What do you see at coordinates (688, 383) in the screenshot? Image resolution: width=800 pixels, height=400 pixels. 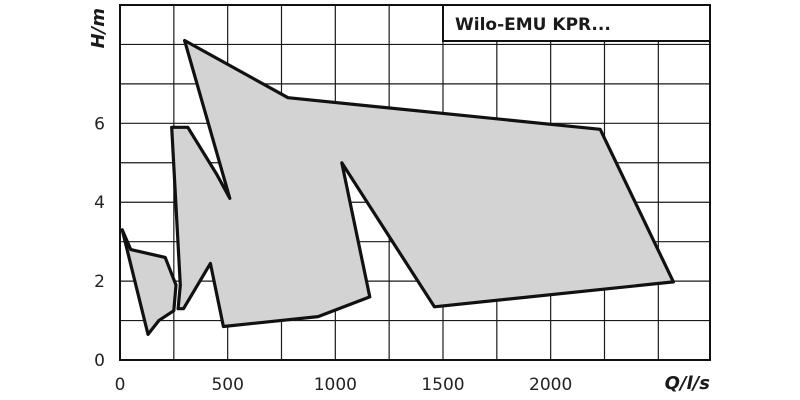 I see `x-axis-label: Q/l/s` at bounding box center [688, 383].